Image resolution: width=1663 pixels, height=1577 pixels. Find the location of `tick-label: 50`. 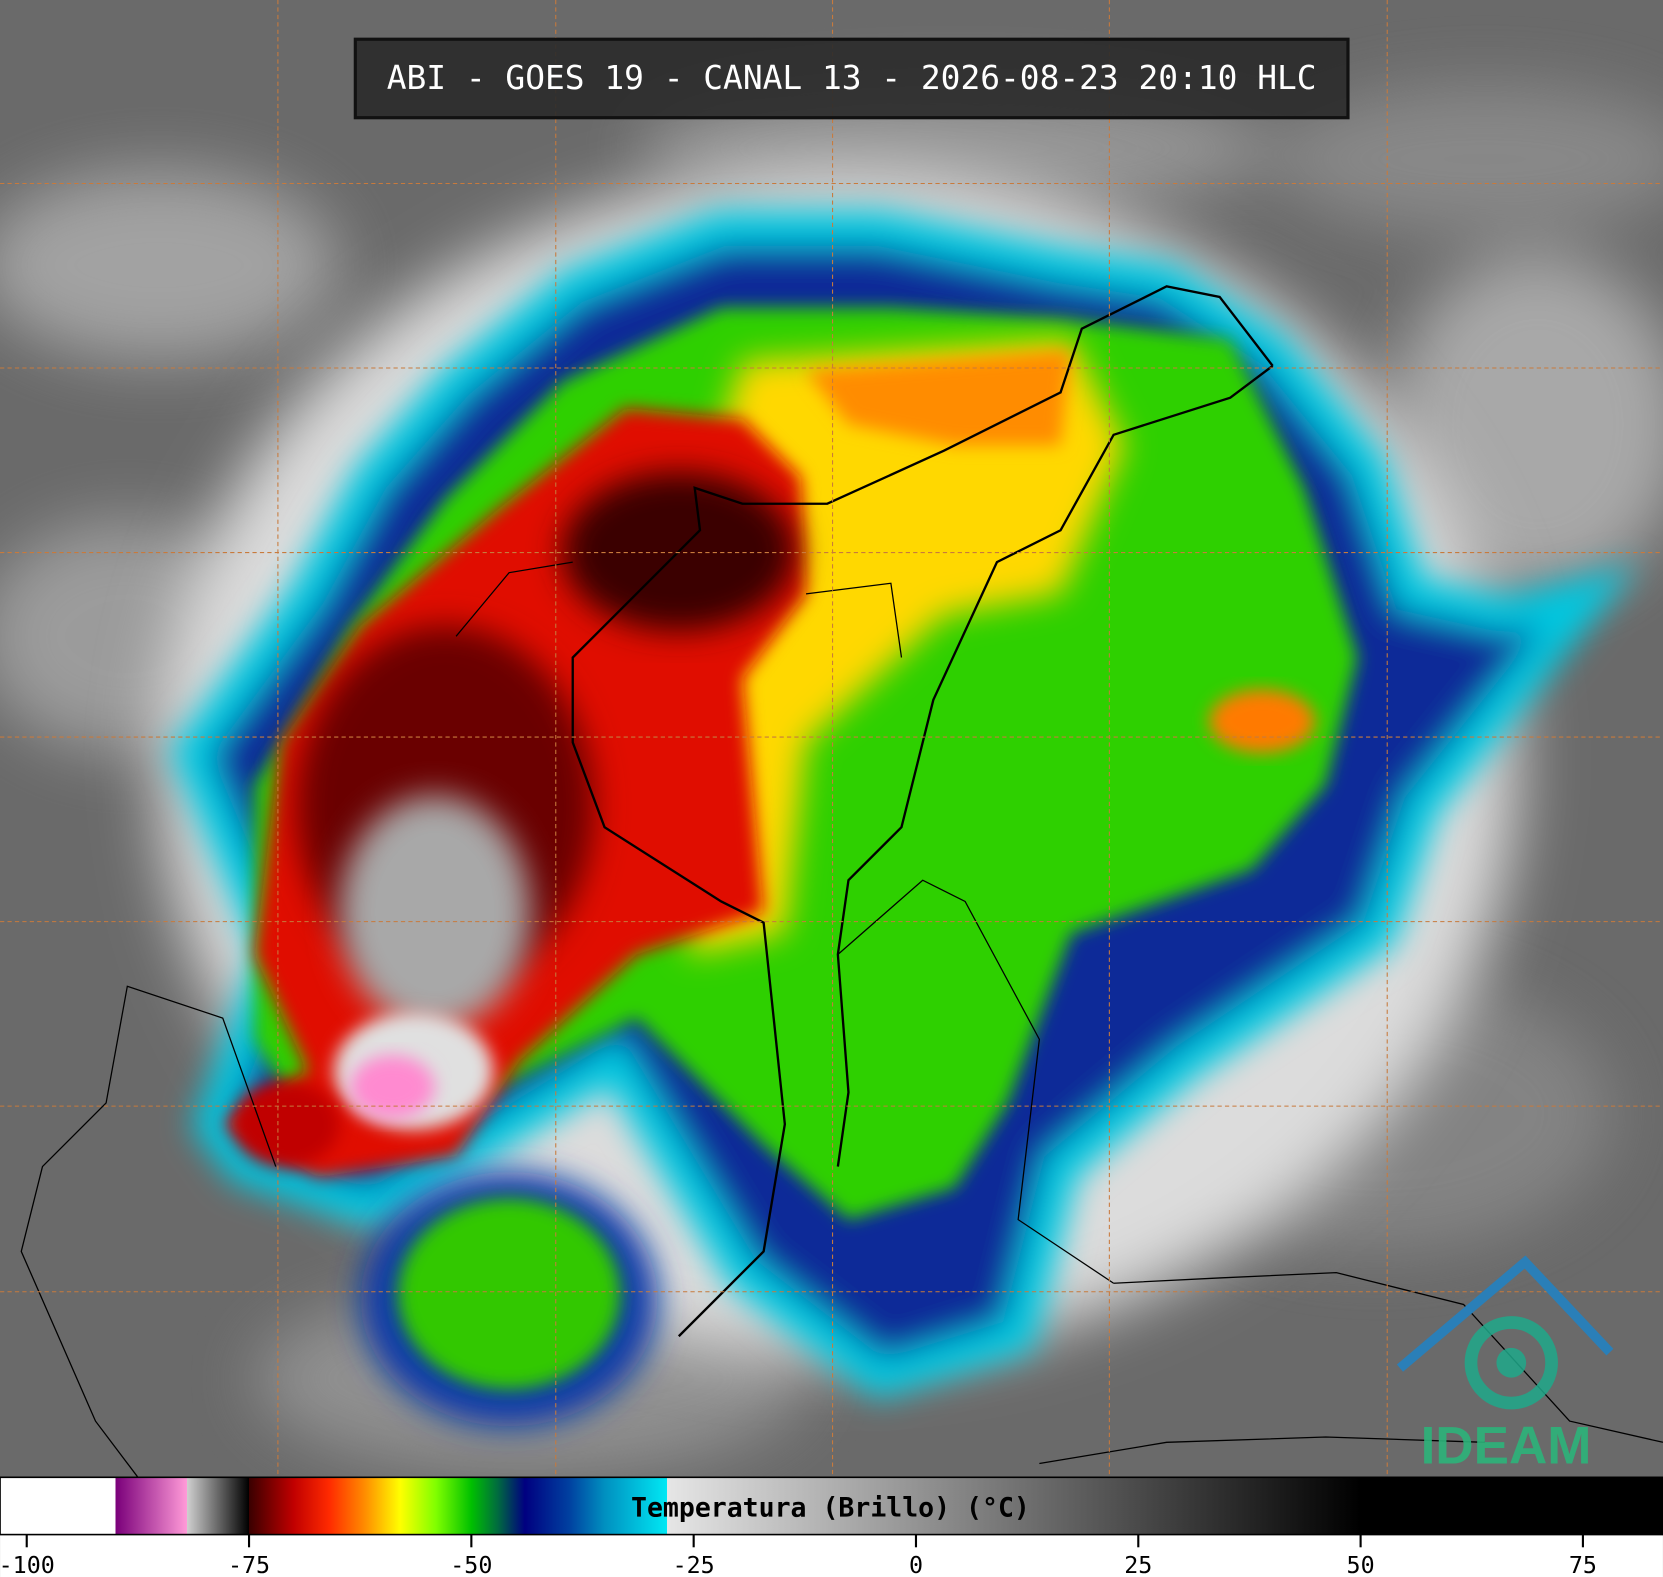

tick-label: 50 is located at coordinates (1361, 1564).